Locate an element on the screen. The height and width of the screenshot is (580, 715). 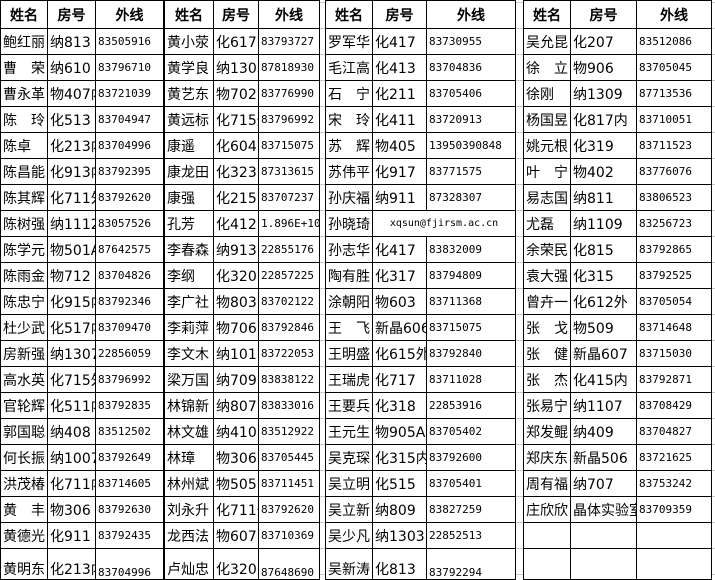
ext-cell: 83832009 is located at coordinates (471, 249).